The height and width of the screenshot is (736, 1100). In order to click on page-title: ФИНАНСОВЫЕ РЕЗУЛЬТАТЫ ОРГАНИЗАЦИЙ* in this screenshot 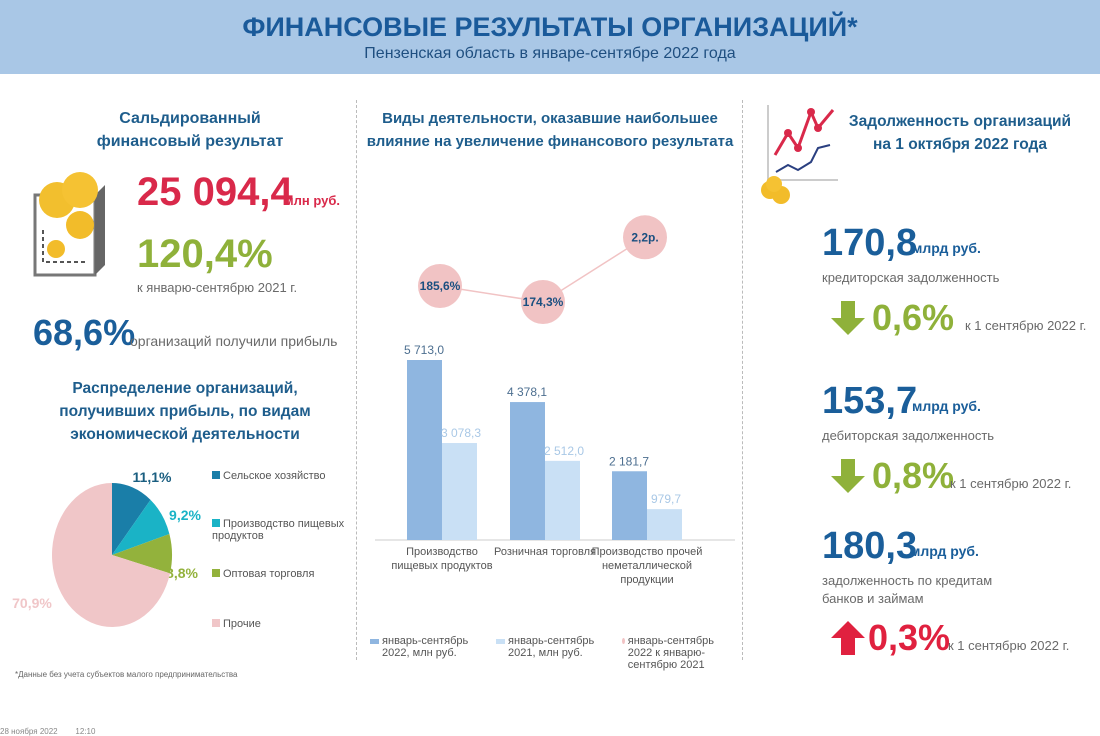, I will do `click(550, 27)`.